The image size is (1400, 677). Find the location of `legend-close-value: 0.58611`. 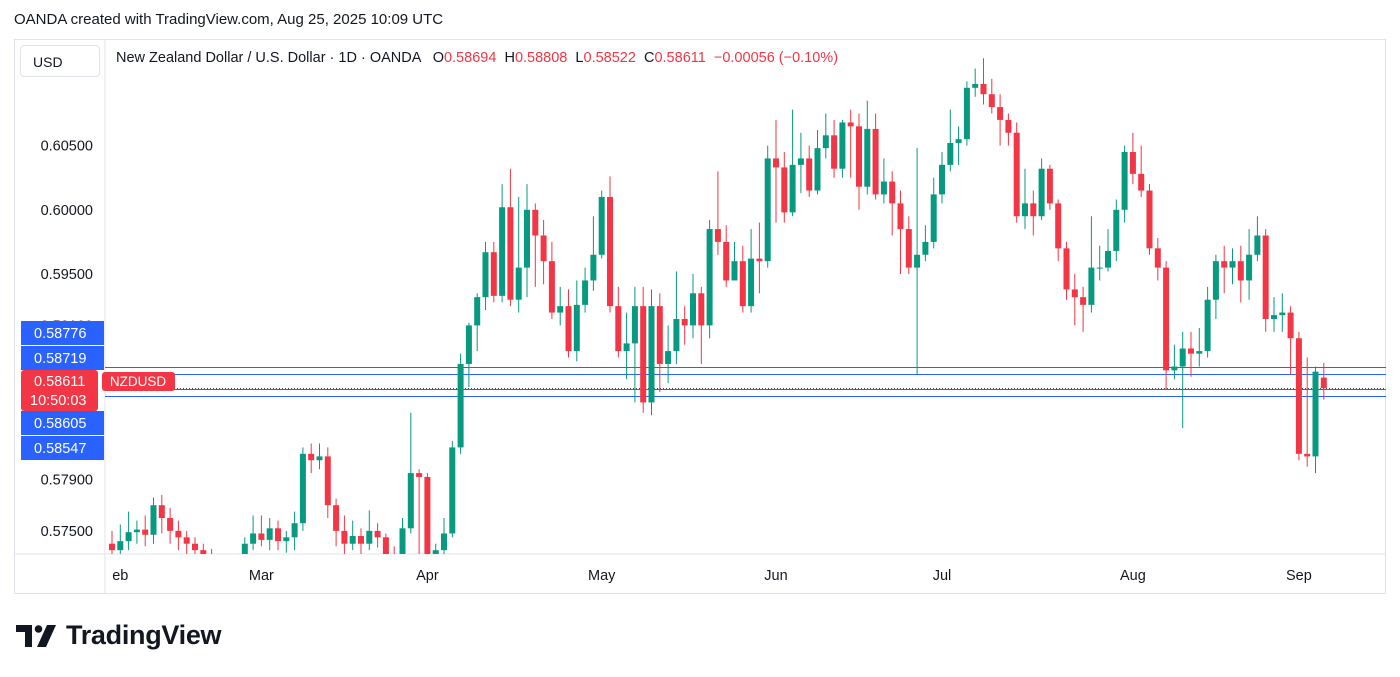

legend-close-value: 0.58611 is located at coordinates (680, 58).